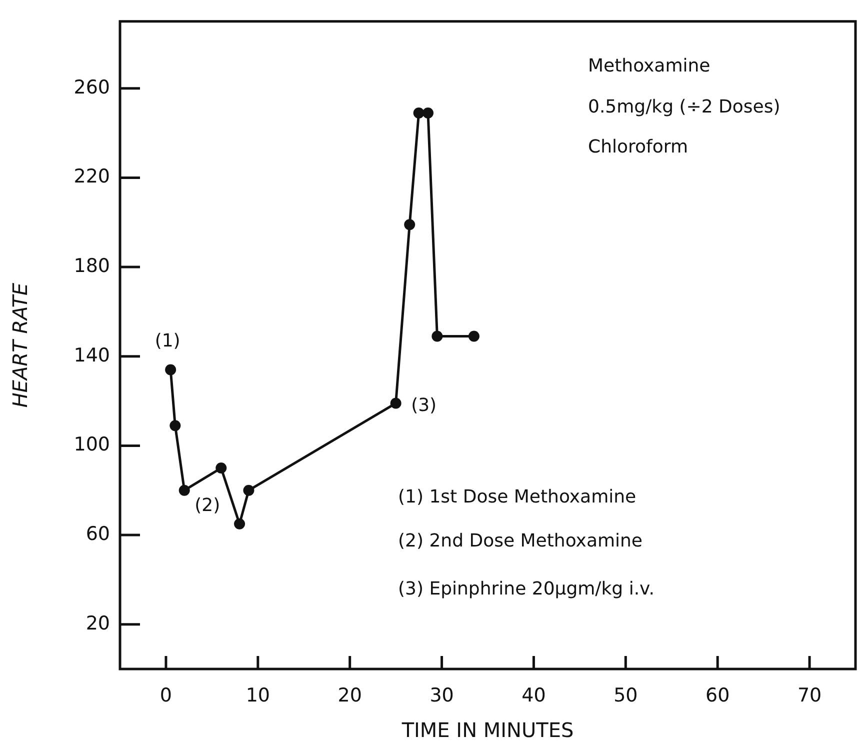 The image size is (861, 748). Describe the element at coordinates (626, 695) in the screenshot. I see `x-tick-label: 50` at that location.